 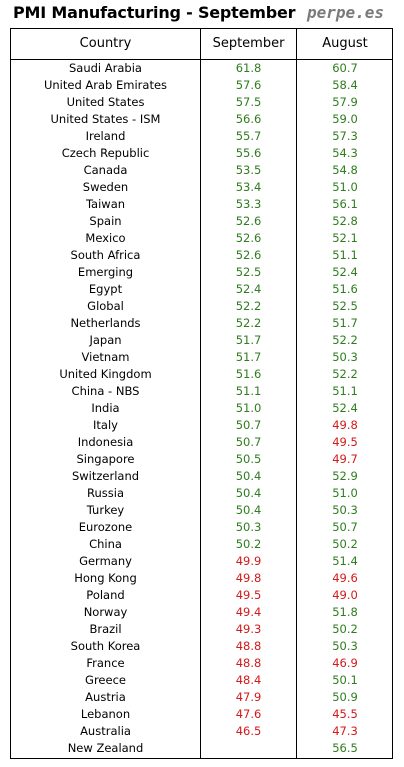 What do you see at coordinates (105, 170) in the screenshot?
I see `country-name: Canada` at bounding box center [105, 170].